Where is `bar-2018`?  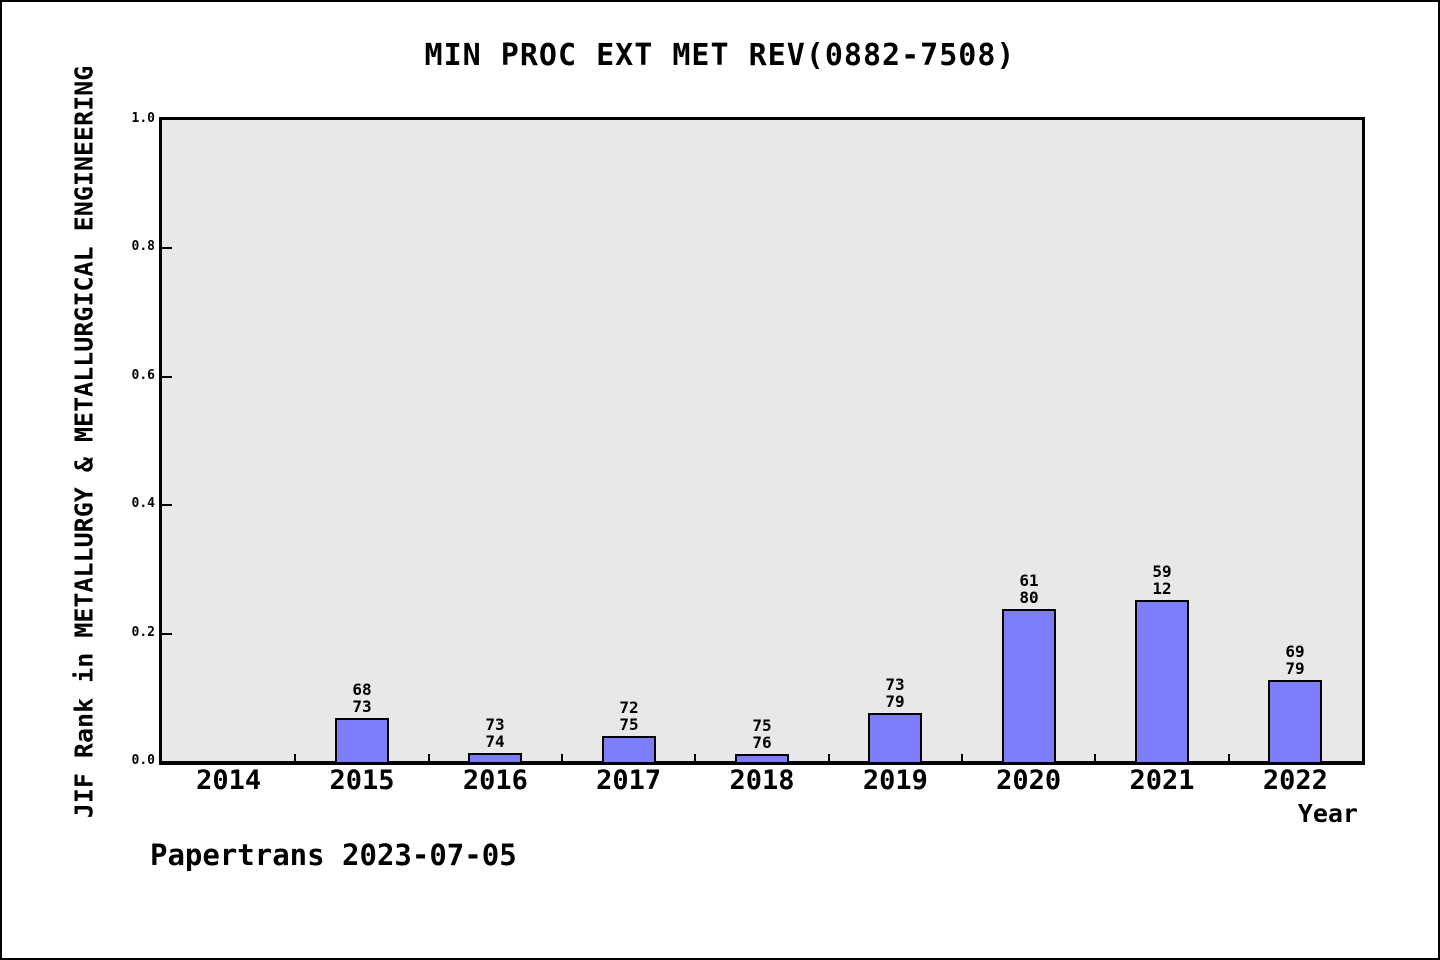 bar-2018 is located at coordinates (762, 758).